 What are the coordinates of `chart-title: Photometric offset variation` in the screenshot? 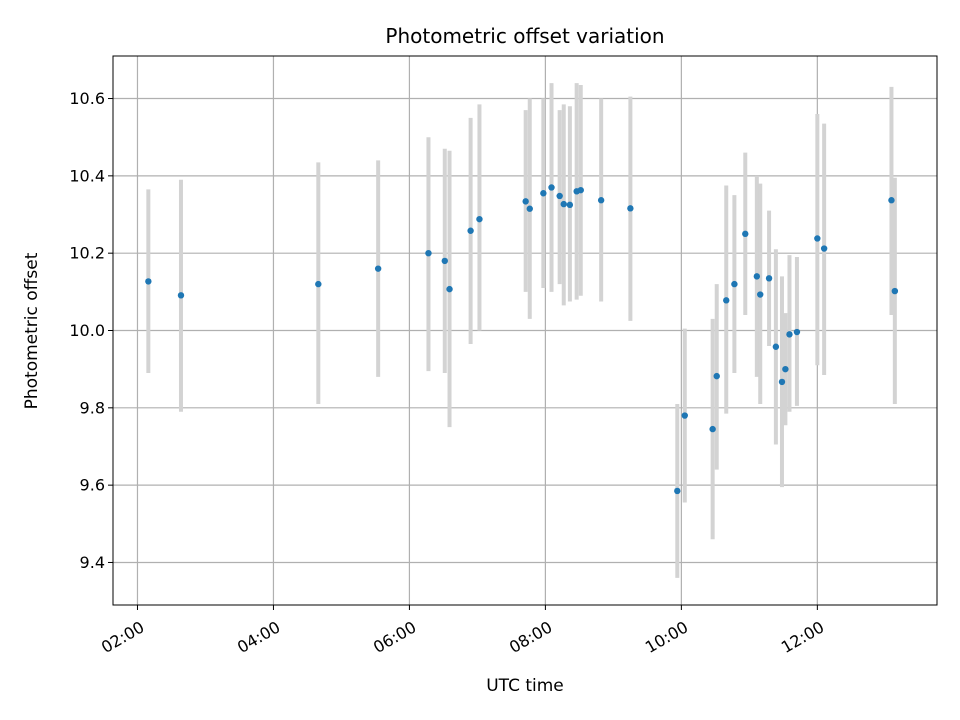 It's located at (524, 36).